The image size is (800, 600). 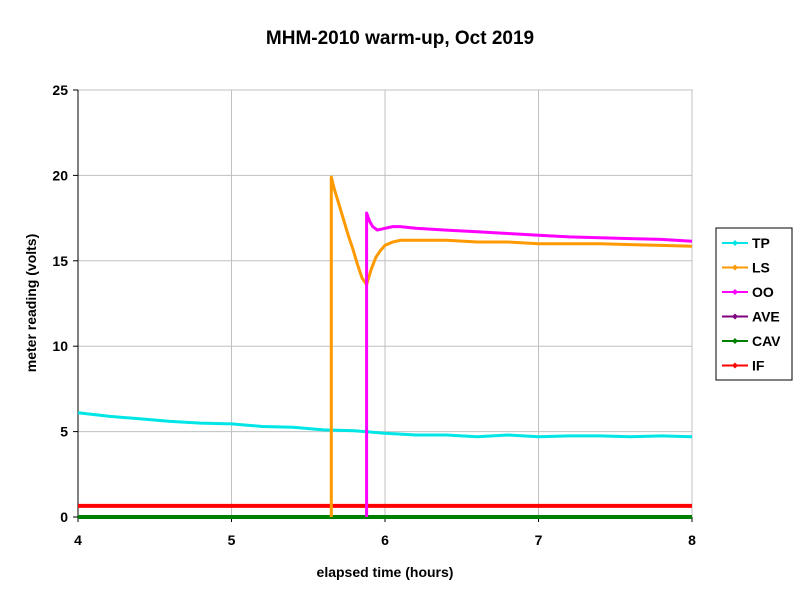 I want to click on legend: TP LS OO AVE CAV IF, so click(x=754, y=304).